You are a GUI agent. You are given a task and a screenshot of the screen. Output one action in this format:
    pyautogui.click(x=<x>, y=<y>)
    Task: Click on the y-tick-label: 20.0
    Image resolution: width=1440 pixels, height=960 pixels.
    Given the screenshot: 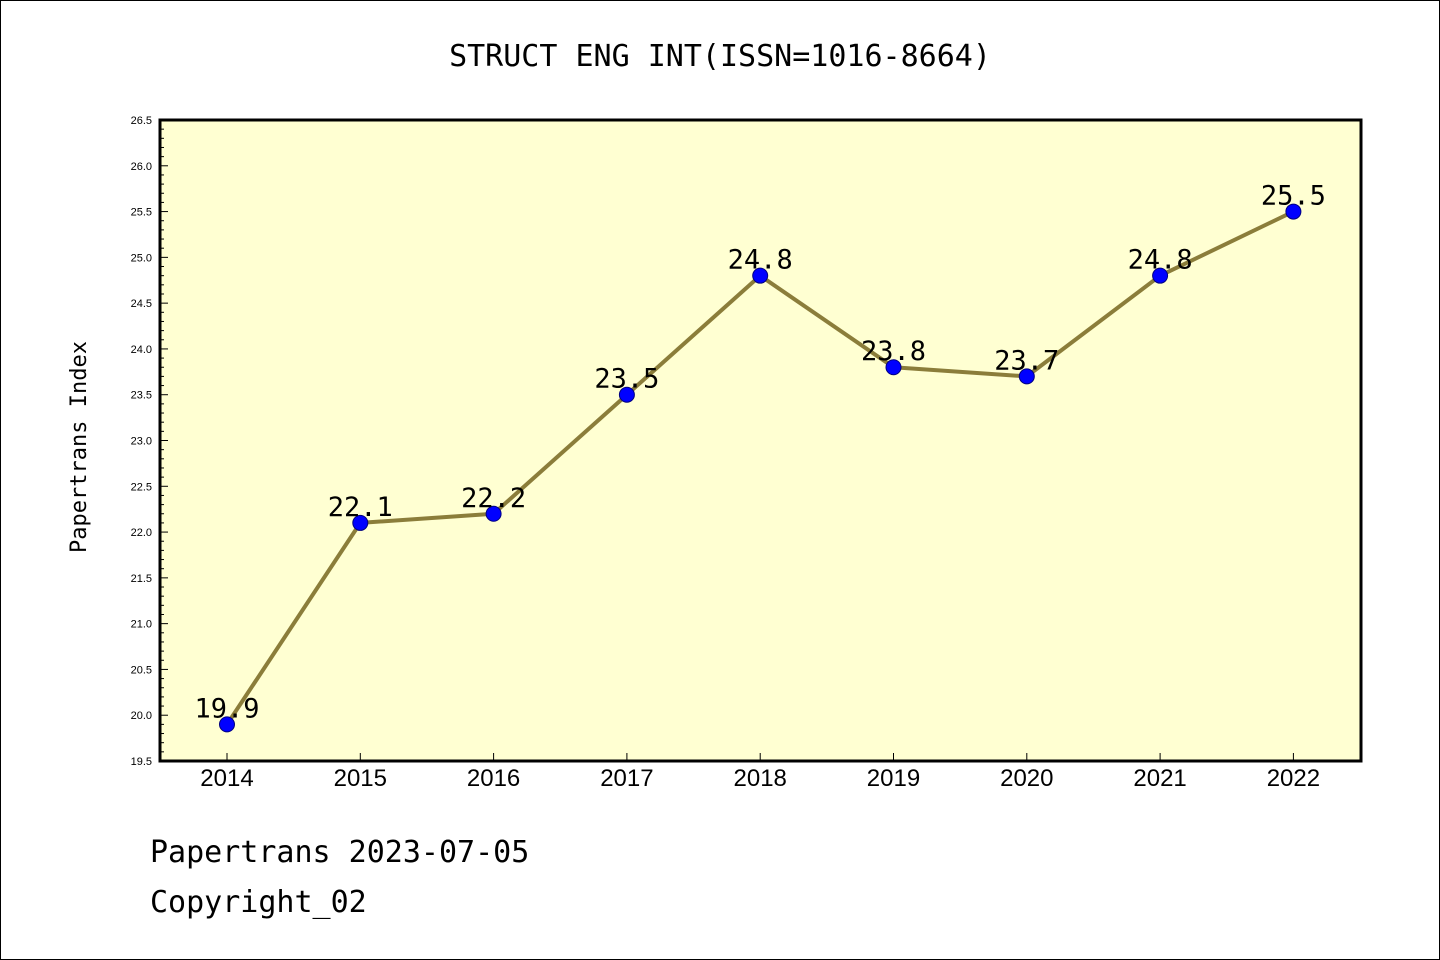 What is the action you would take?
    pyautogui.click(x=141, y=716)
    